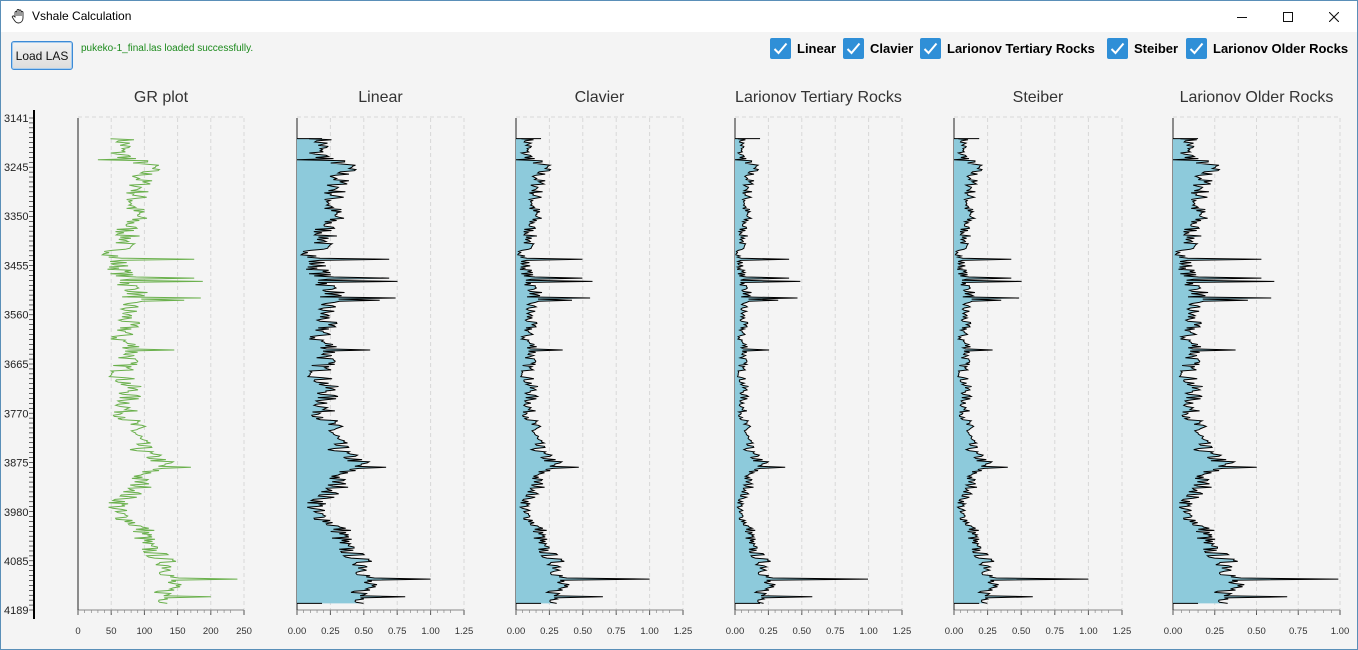 The image size is (1358, 650). I want to click on panel-title: Larionov Older Rocks, so click(1257, 97).